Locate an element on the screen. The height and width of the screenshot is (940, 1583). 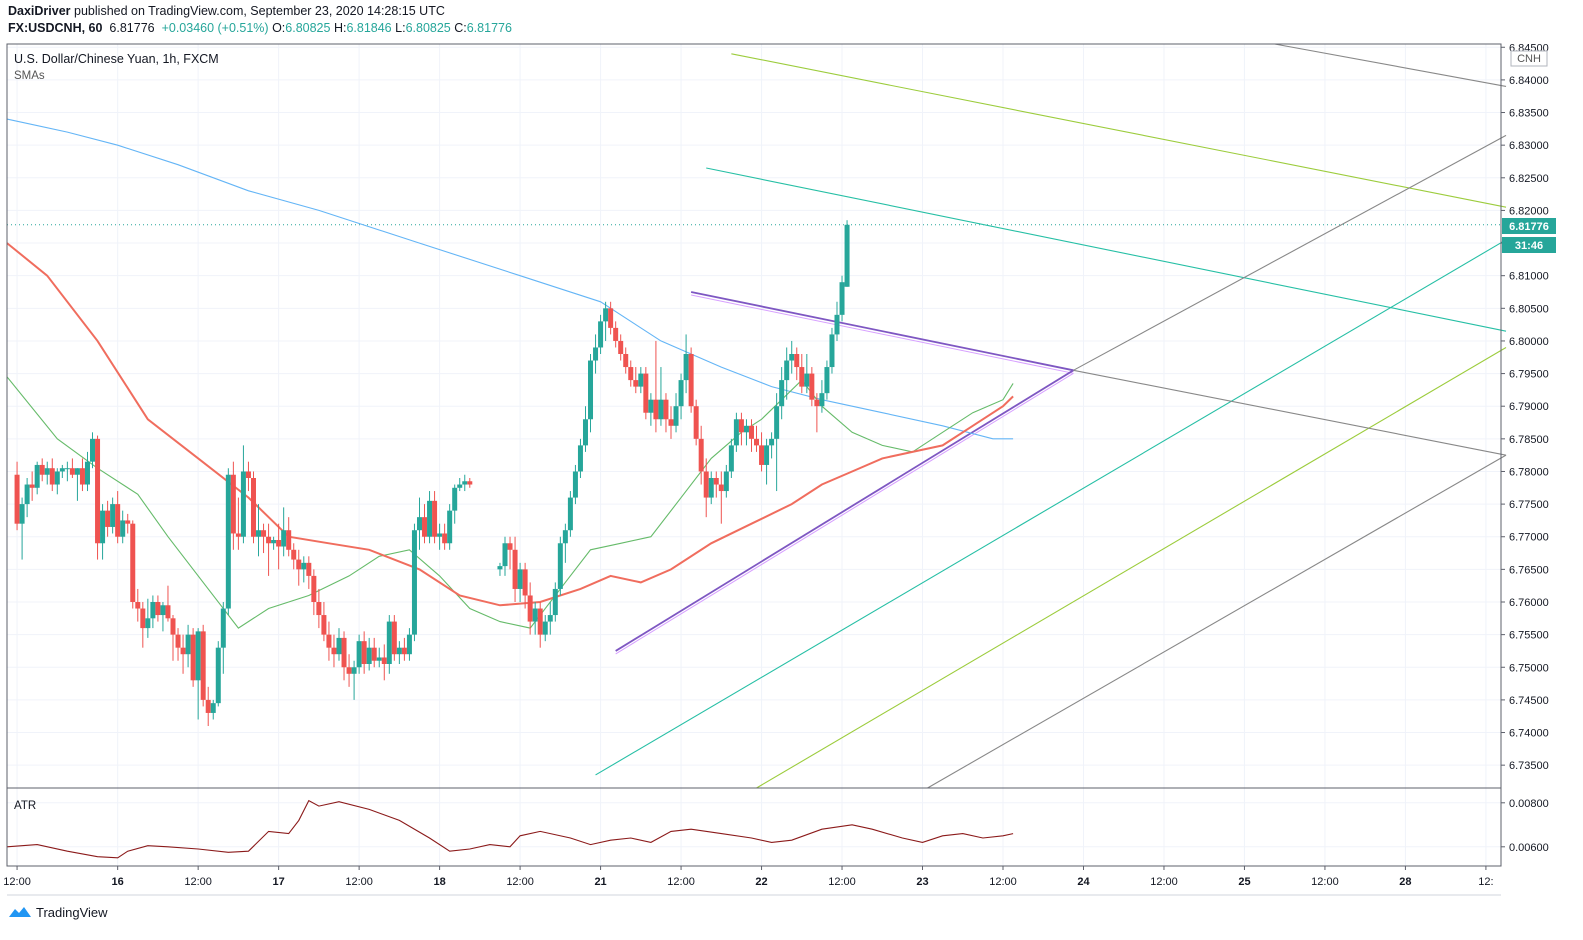
author-name: DaxiDriver is located at coordinates (39, 11).